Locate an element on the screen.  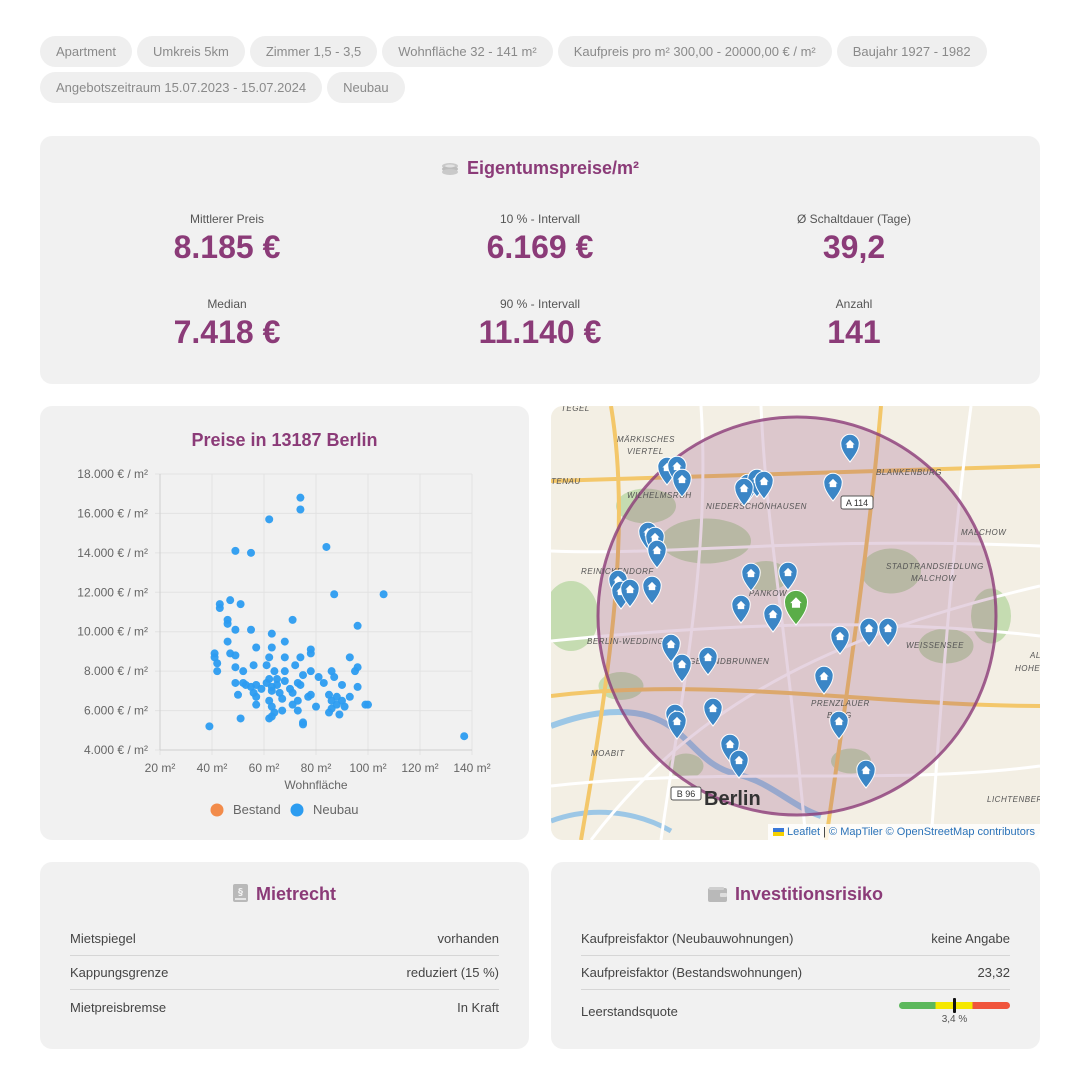
tiles-attribution-link: © MapTiler © OpenStreetMap contributors is located at coordinates (932, 832).